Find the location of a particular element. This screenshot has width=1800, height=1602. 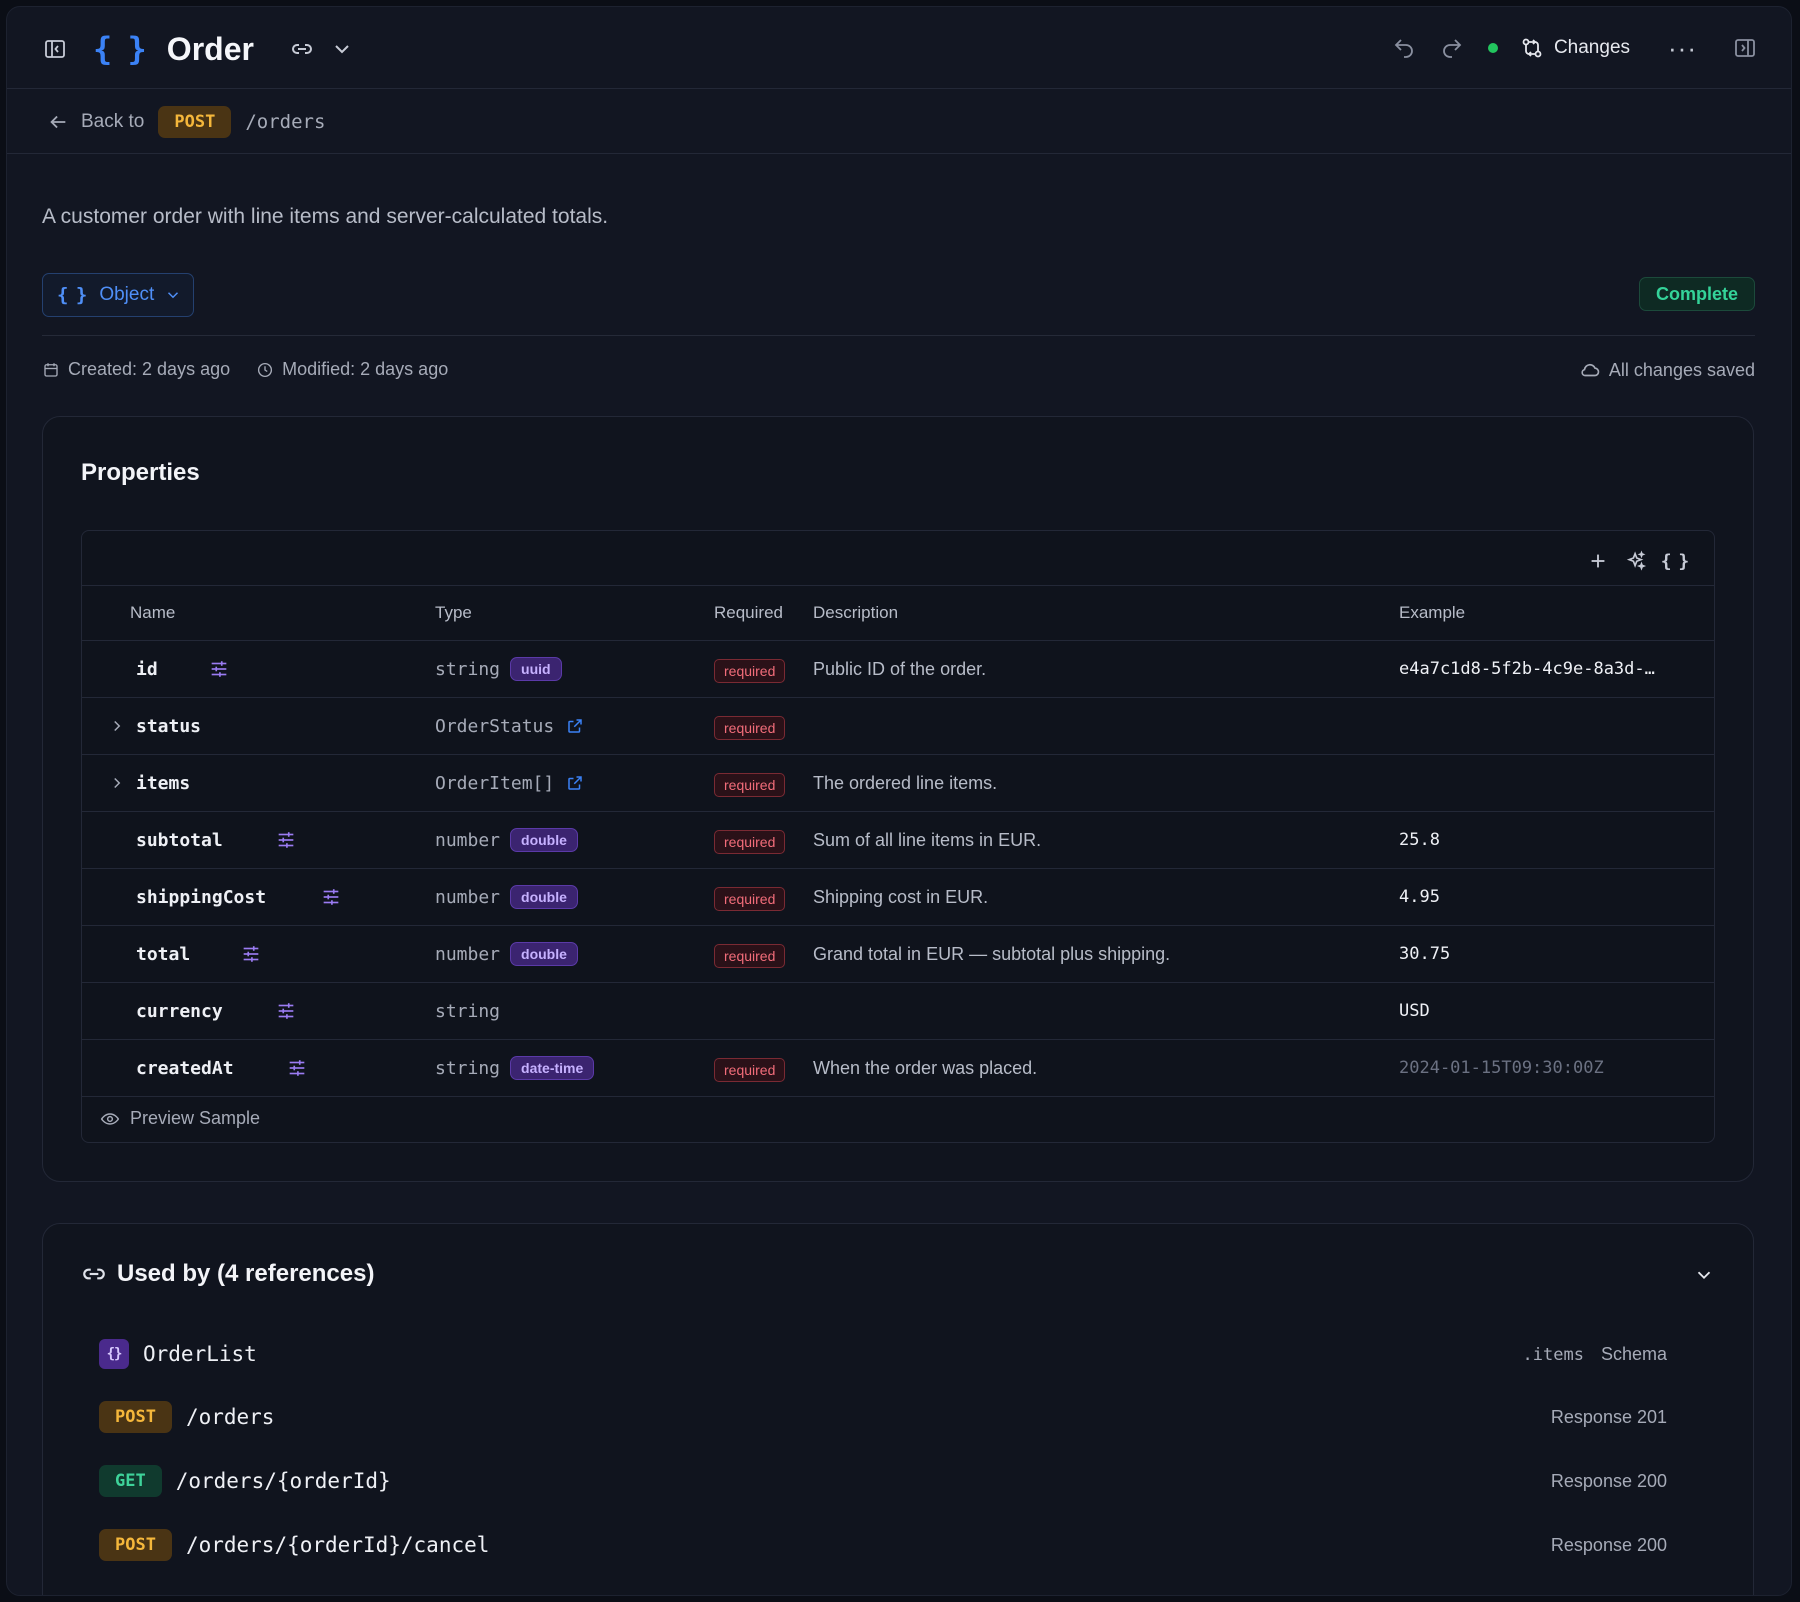

property-type: OrderItem[] is located at coordinates (495, 783).